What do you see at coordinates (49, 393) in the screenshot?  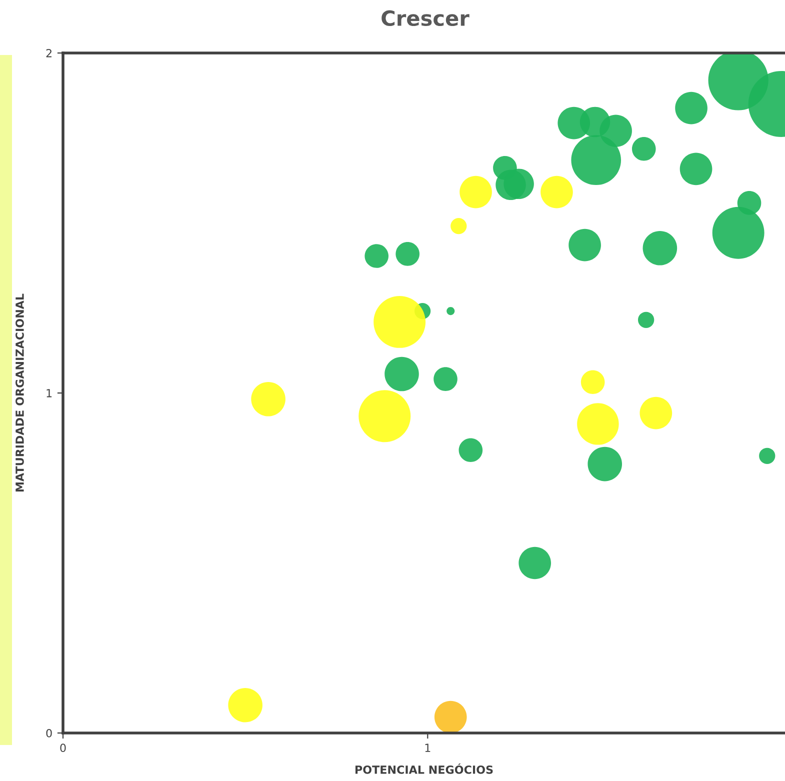 I see `y-tick-label: 1` at bounding box center [49, 393].